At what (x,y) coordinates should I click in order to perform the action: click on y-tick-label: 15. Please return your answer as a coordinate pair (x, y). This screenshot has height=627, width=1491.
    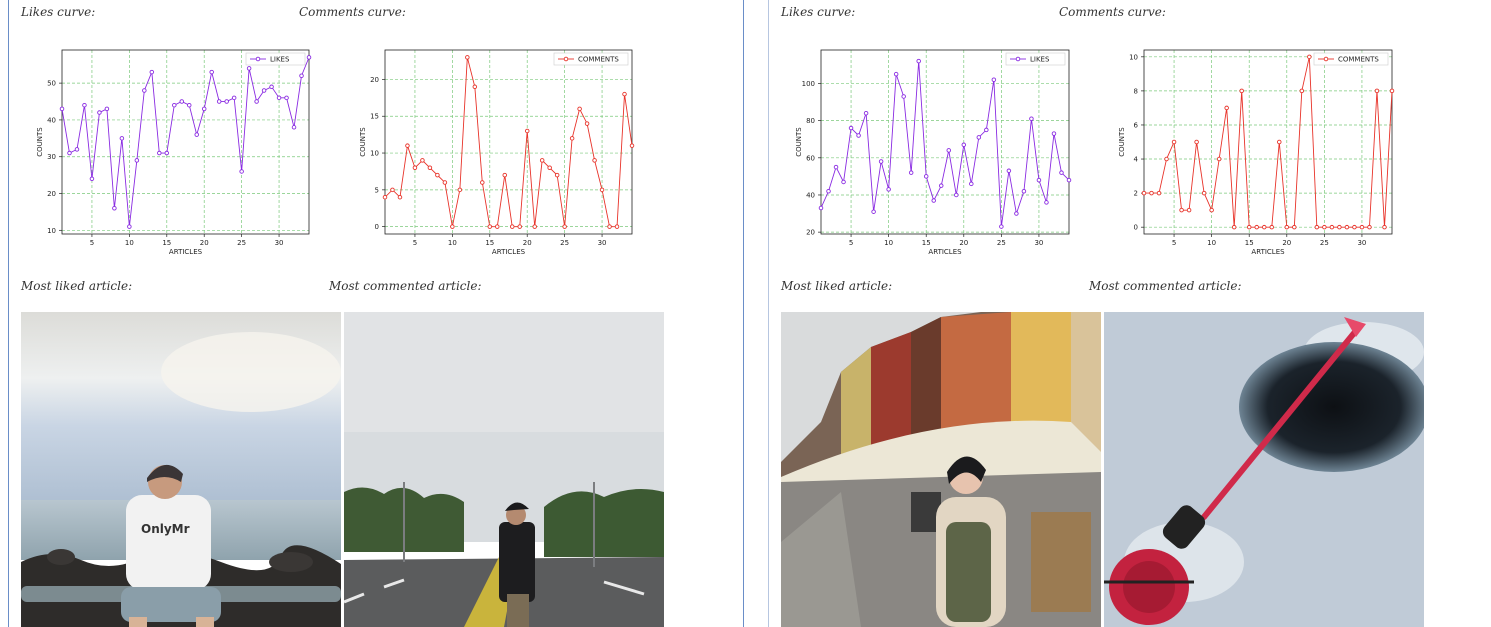
    Looking at the image, I should click on (374, 117).